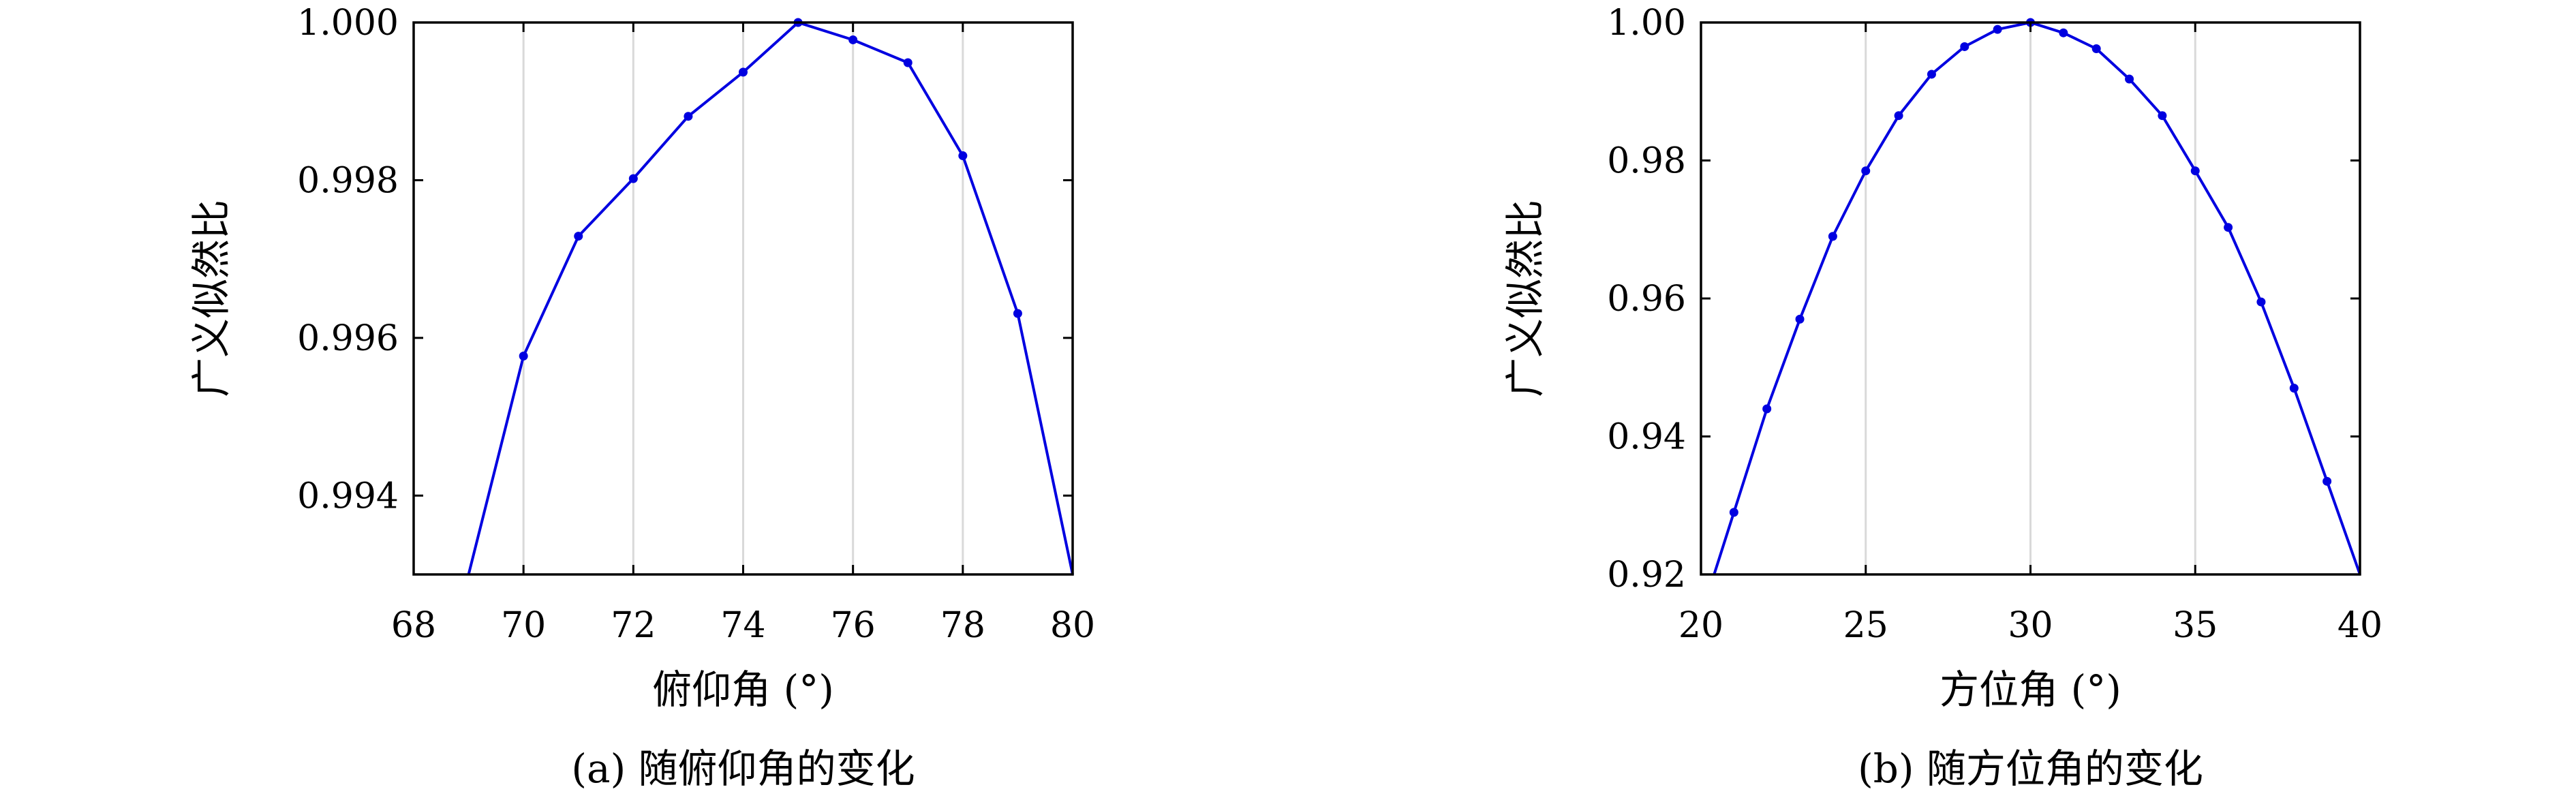 The image size is (2576, 800). What do you see at coordinates (963, 625) in the screenshot?
I see `x-tick-label: 78` at bounding box center [963, 625].